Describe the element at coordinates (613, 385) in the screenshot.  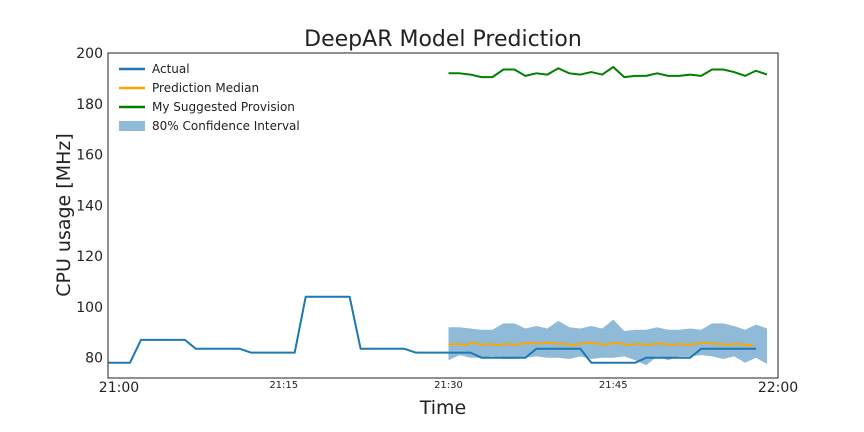
I see `x-tick-label: 21:45` at that location.